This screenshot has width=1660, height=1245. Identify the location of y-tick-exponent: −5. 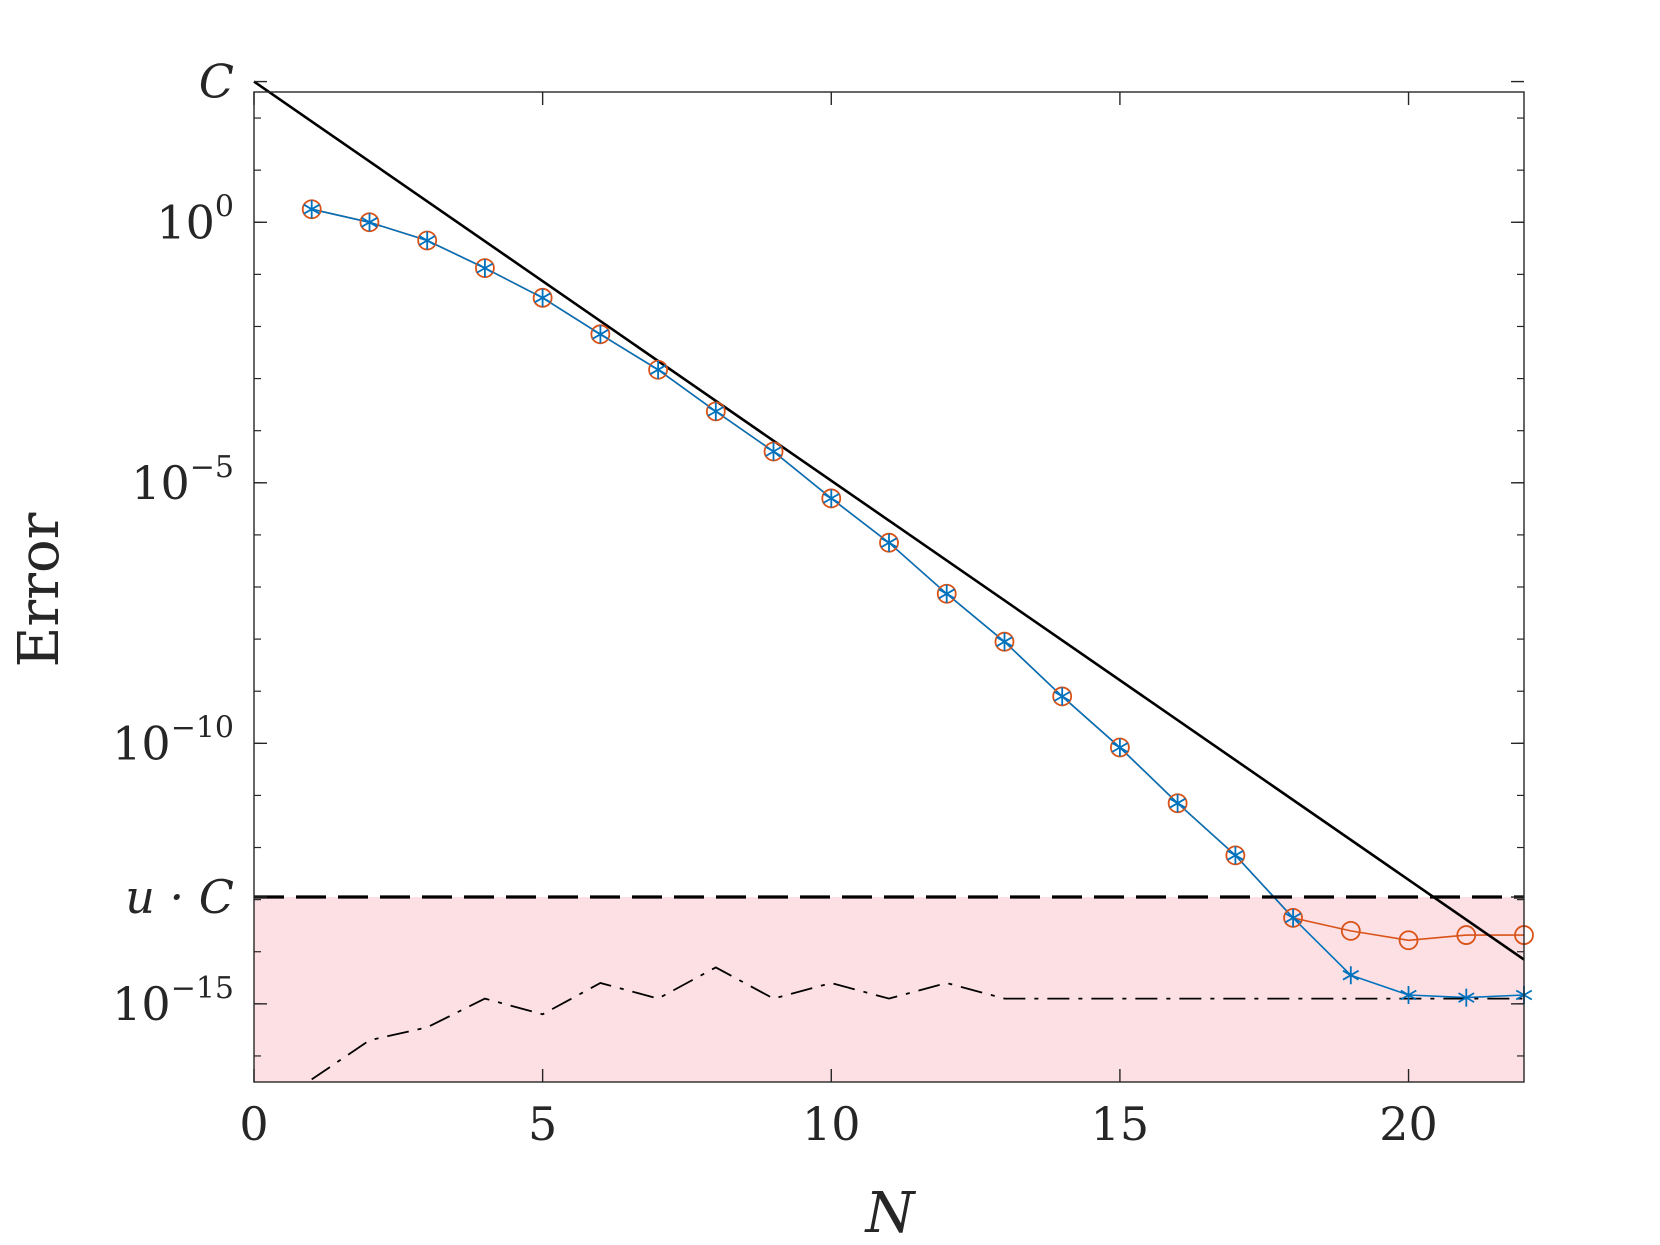
(212, 467).